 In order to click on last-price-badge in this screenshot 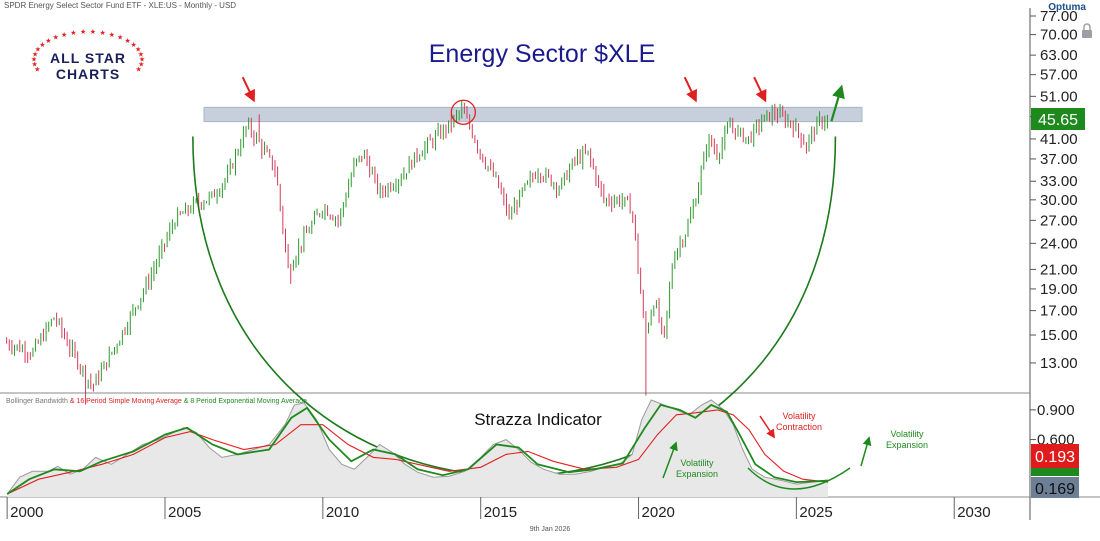, I will do `click(1058, 119)`.